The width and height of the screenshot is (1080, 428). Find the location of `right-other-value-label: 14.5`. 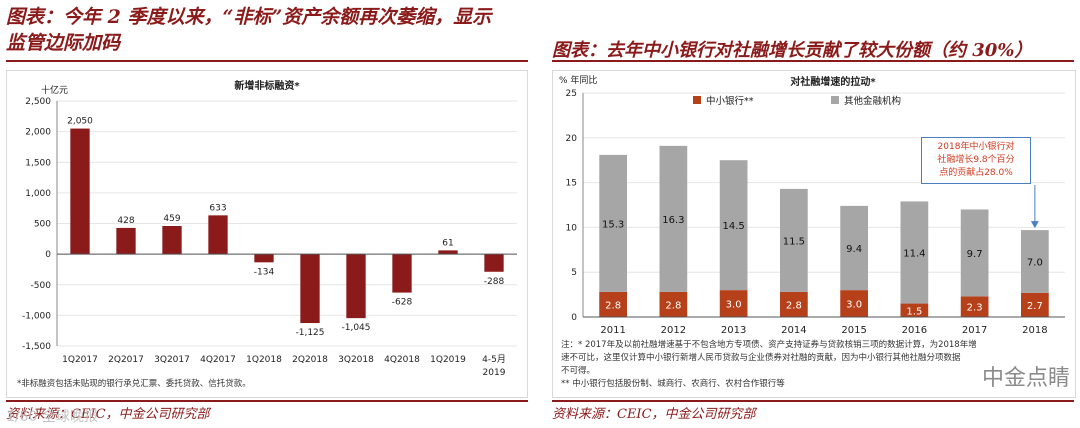

right-other-value-label: 14.5 is located at coordinates (733, 226).